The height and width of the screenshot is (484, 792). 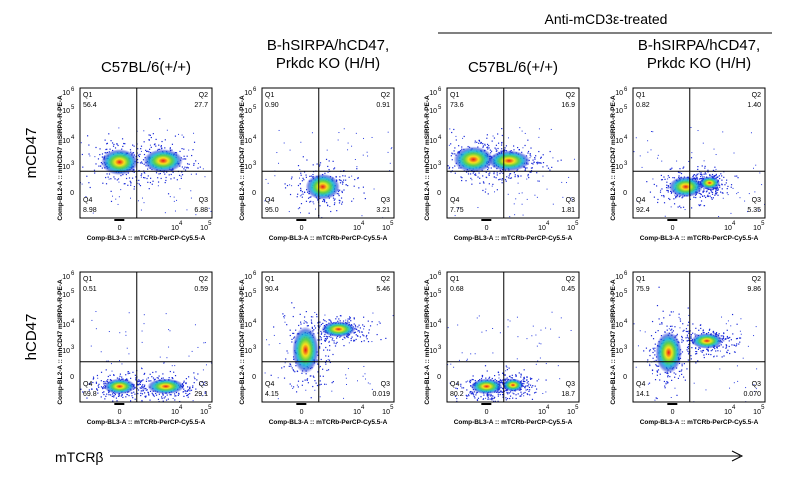 I want to click on quadrant-value: 0.45, so click(x=568, y=289).